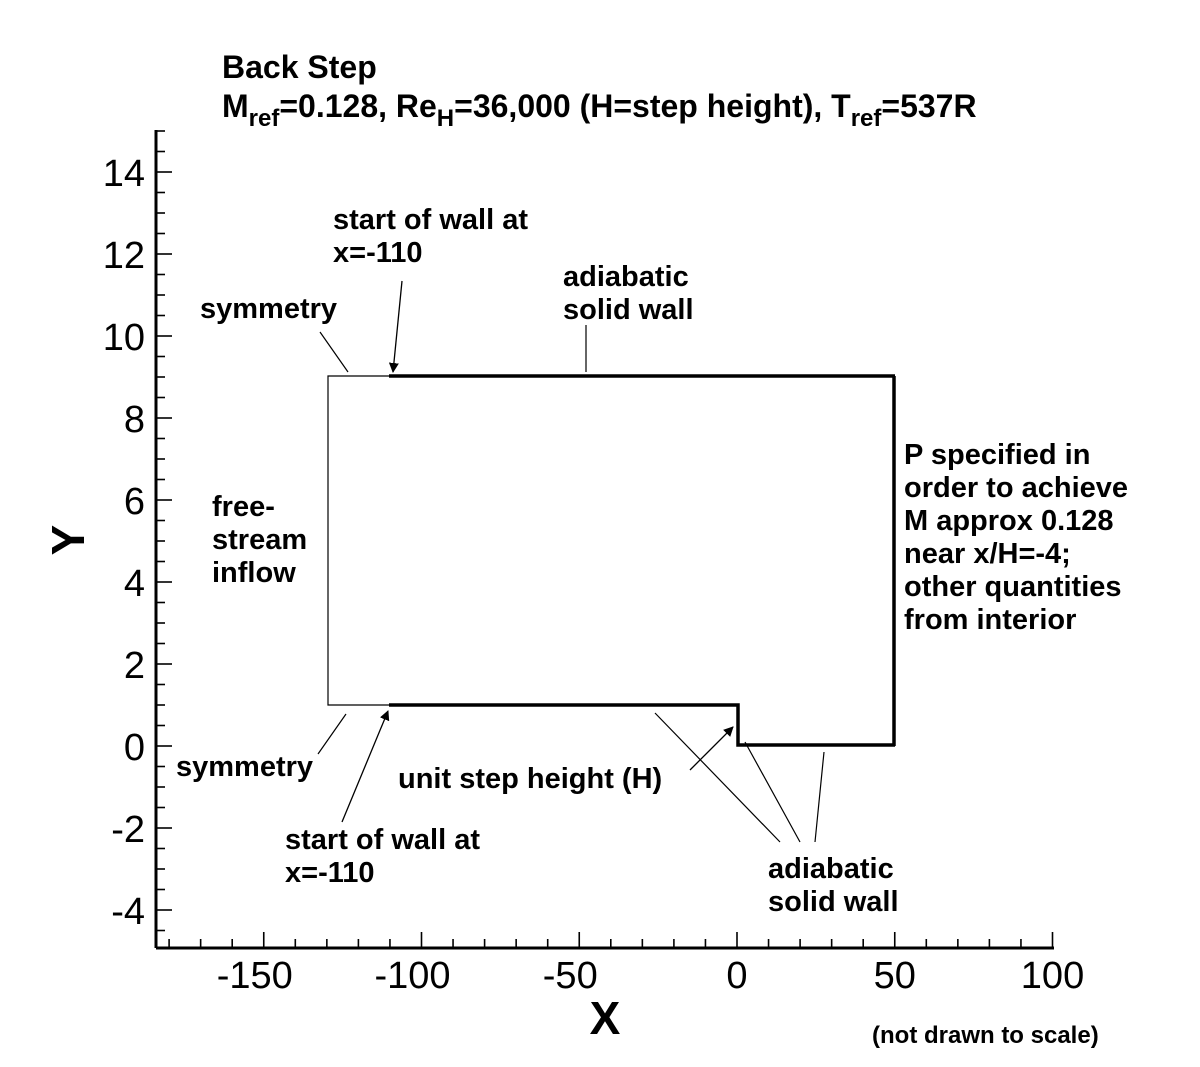 Image resolution: width=1200 pixels, height=1067 pixels. I want to click on x-tick-label: -150, so click(255, 976).